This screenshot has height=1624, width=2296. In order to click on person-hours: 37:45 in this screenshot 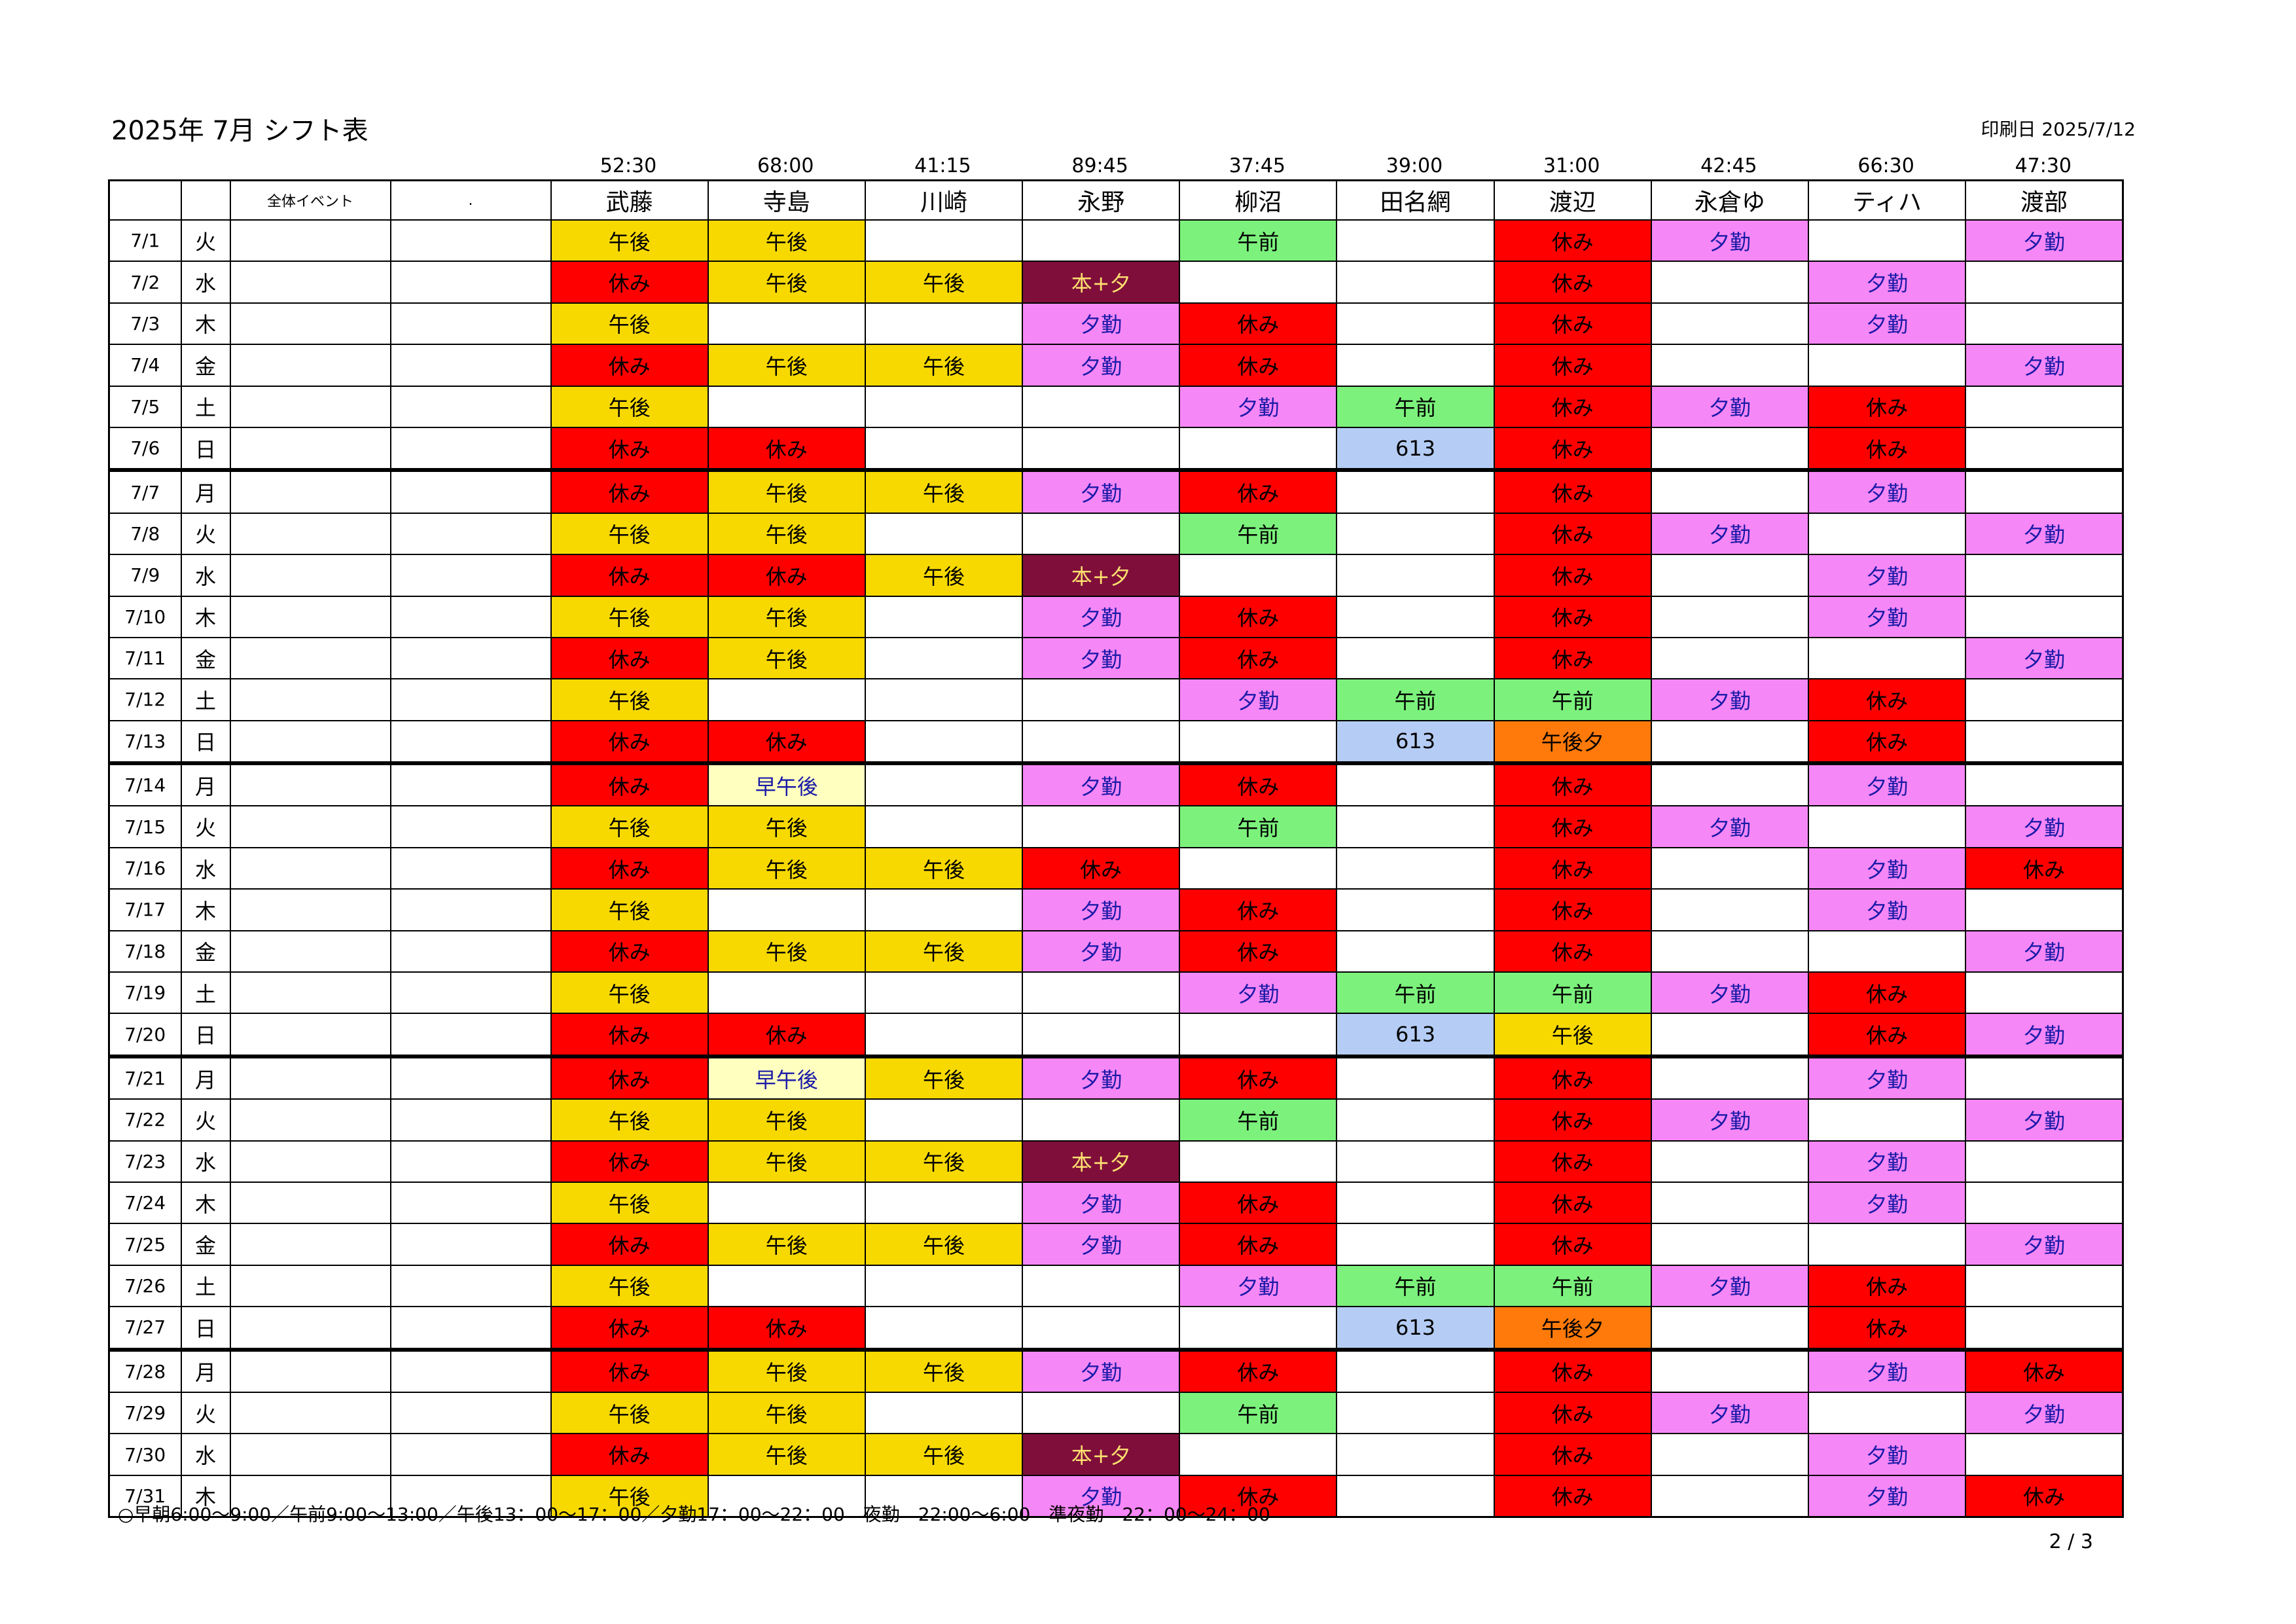, I will do `click(1257, 165)`.